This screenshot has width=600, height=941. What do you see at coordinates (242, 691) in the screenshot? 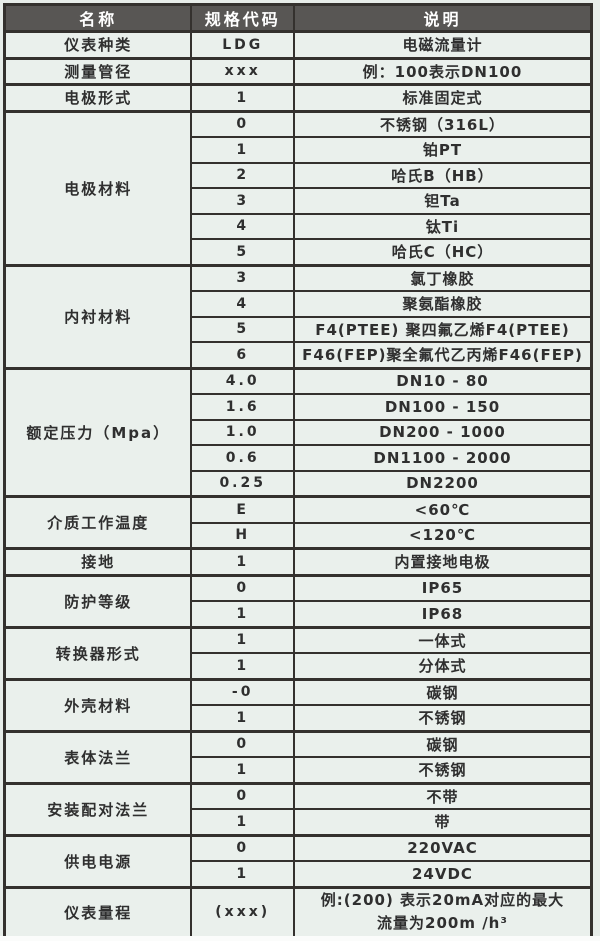
I see `code-cell: -0` at bounding box center [242, 691].